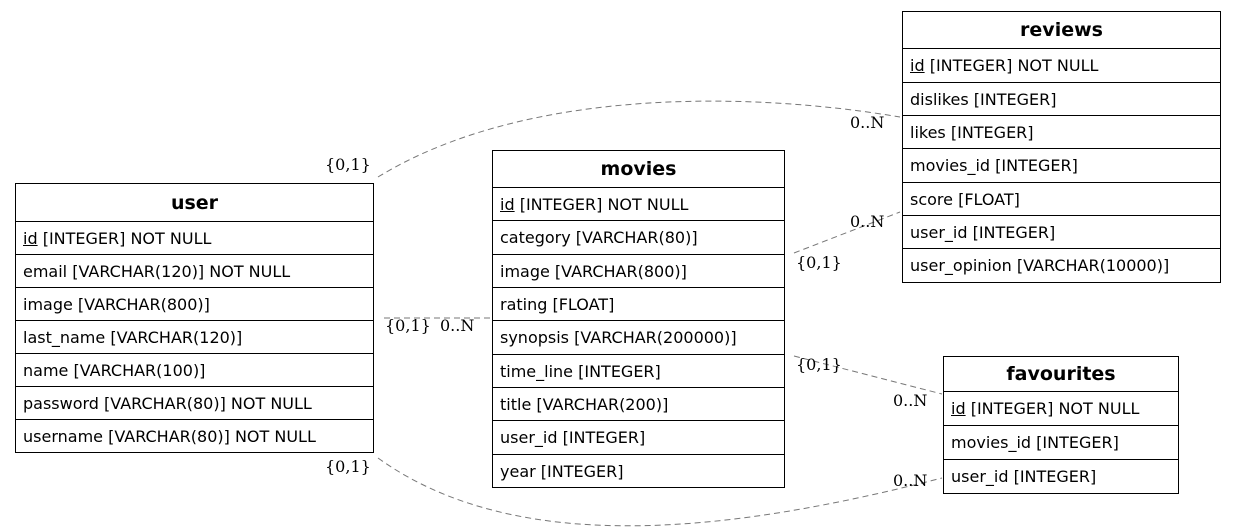 Image resolution: width=1236 pixels, height=530 pixels. I want to click on edge-user-favourites, so click(660, 492).